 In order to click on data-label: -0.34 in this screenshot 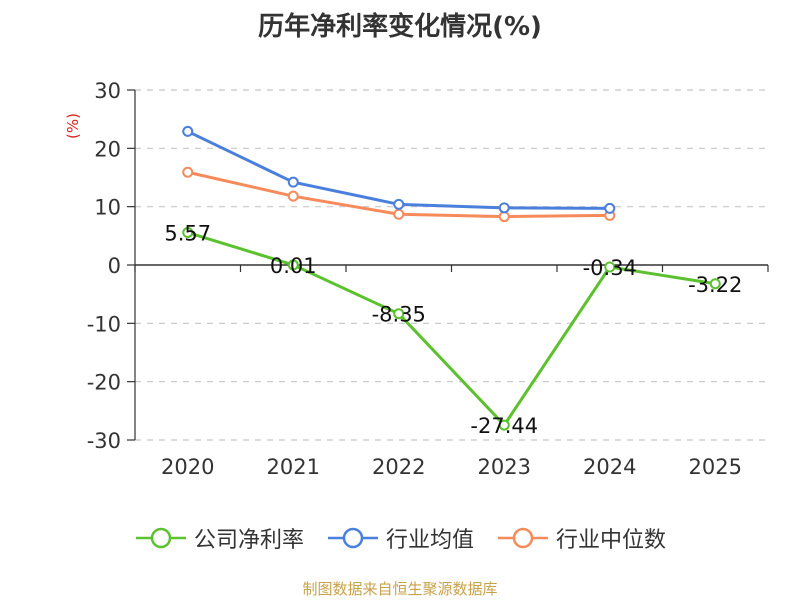, I will do `click(610, 268)`.